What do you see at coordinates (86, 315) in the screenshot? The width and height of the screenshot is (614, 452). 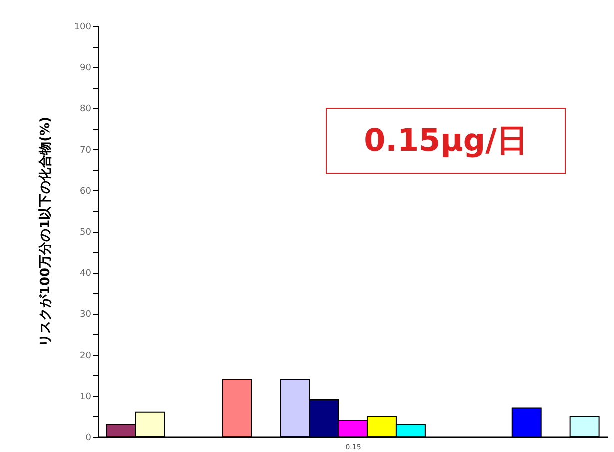 I see `y-tick-label: 30` at bounding box center [86, 315].